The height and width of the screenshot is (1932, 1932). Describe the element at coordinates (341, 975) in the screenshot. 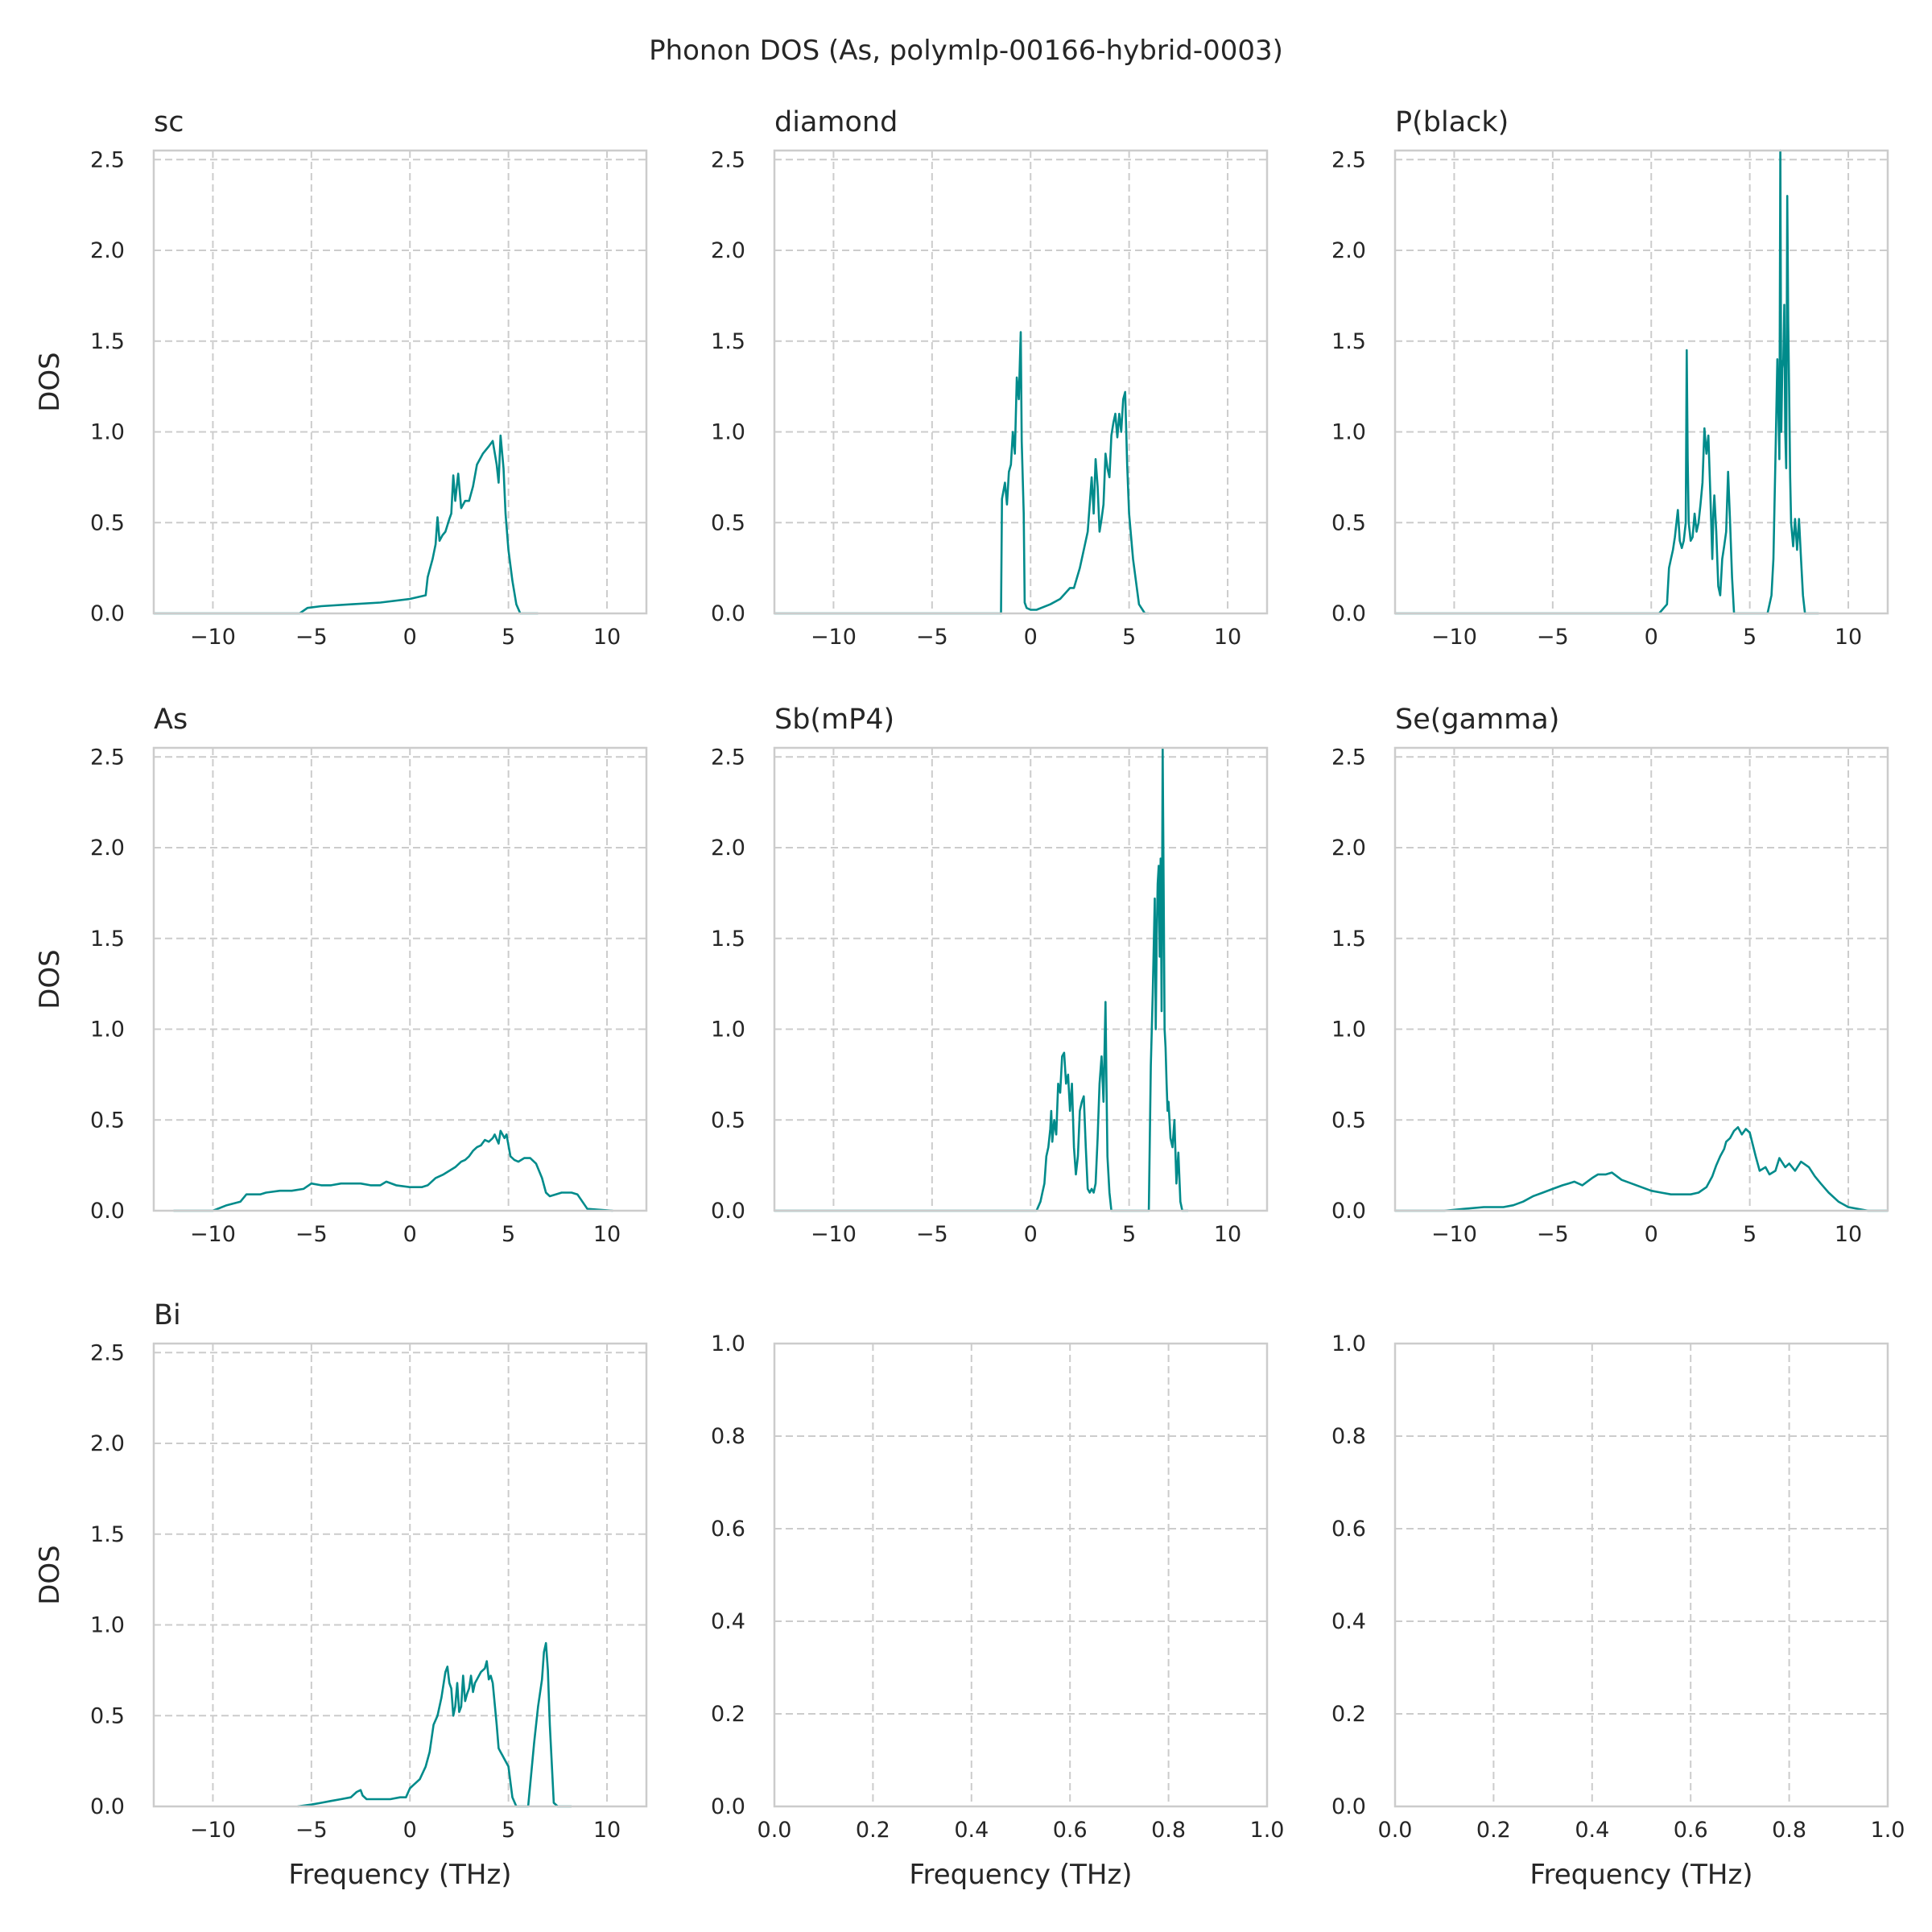

I see `subplot: −10 −5 0 5 10 0.0 0.5 1.0 1.5 2.0 2.5 As DOS` at that location.